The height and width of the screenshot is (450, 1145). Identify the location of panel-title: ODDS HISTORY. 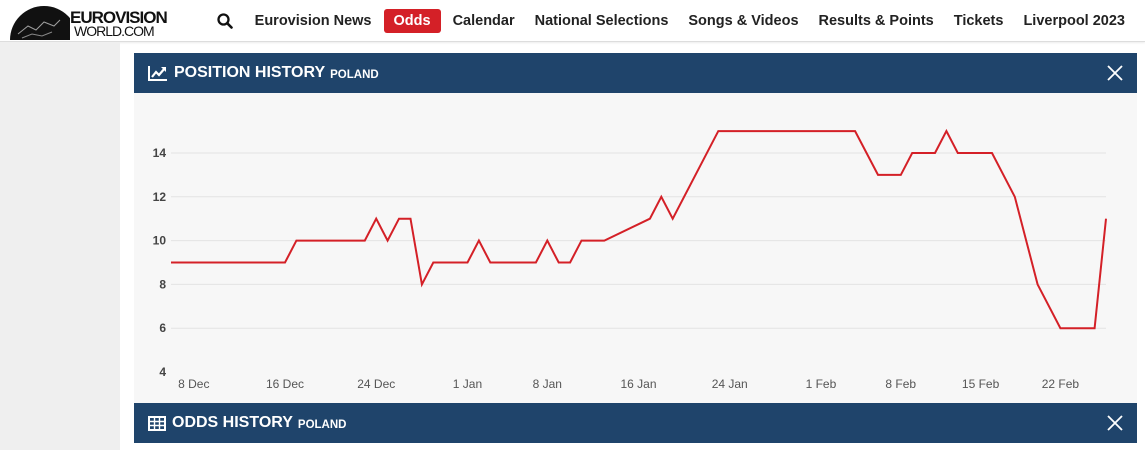
(232, 422).